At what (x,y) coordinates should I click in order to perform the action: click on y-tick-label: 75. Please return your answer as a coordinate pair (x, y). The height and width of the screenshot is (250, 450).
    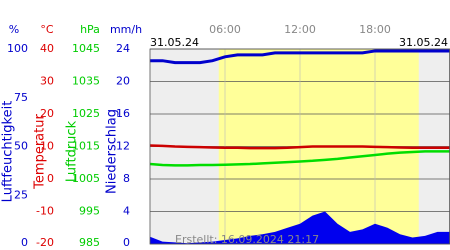
    Looking at the image, I should click on (21, 97).